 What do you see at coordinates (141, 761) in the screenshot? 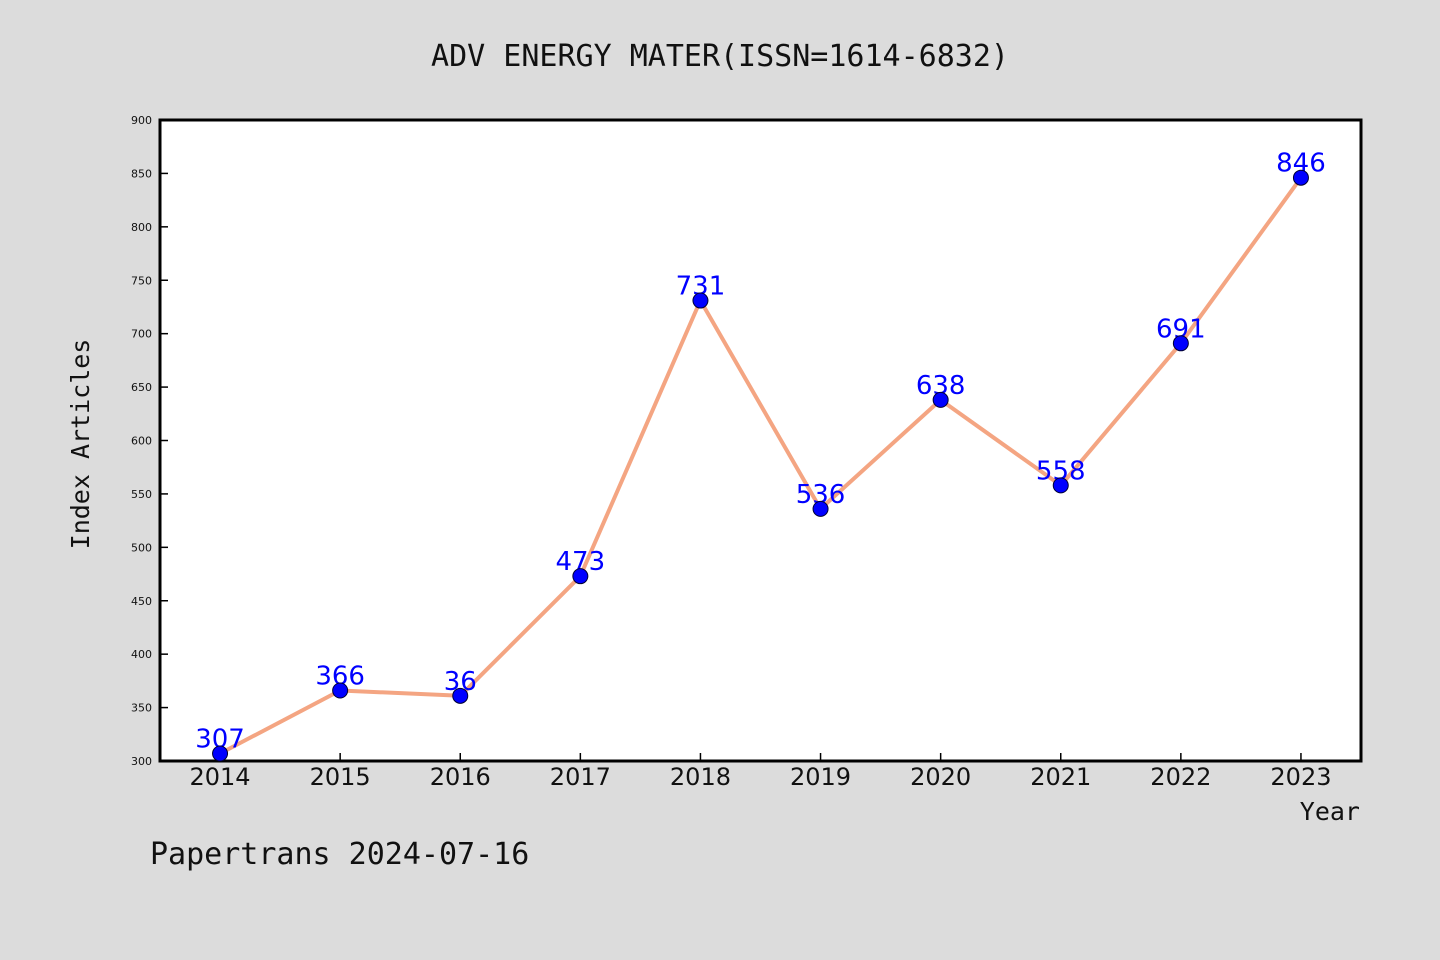
I see `y-tick-label: 300` at bounding box center [141, 761].